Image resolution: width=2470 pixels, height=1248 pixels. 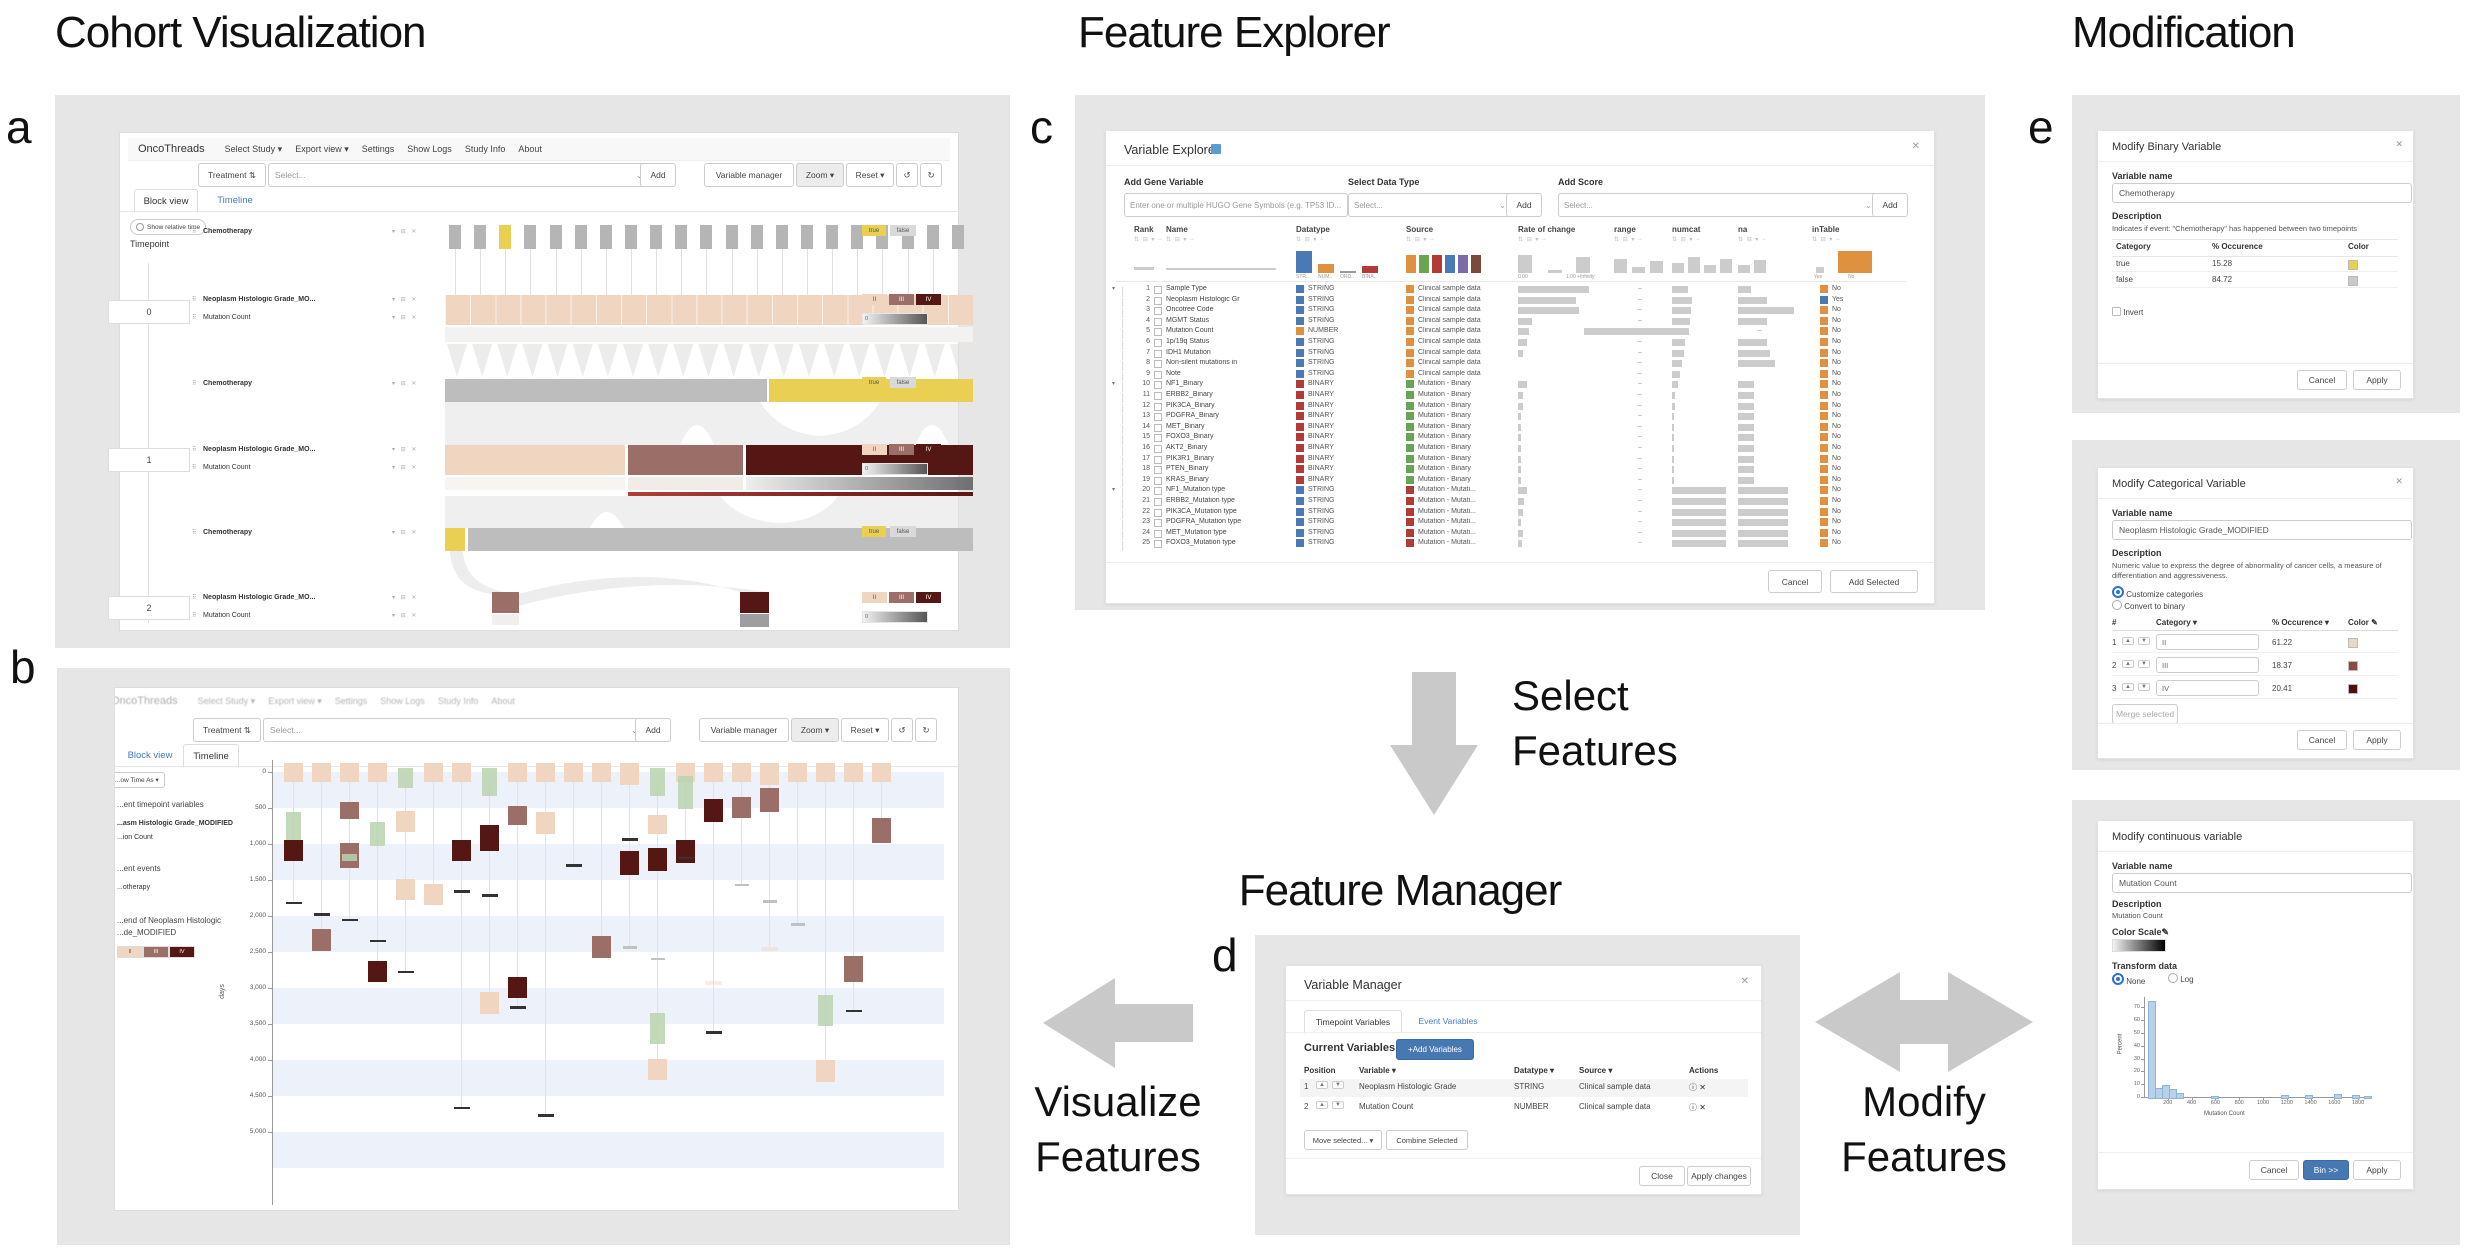 I want to click on cancel-button: Cancel, so click(x=2322, y=380).